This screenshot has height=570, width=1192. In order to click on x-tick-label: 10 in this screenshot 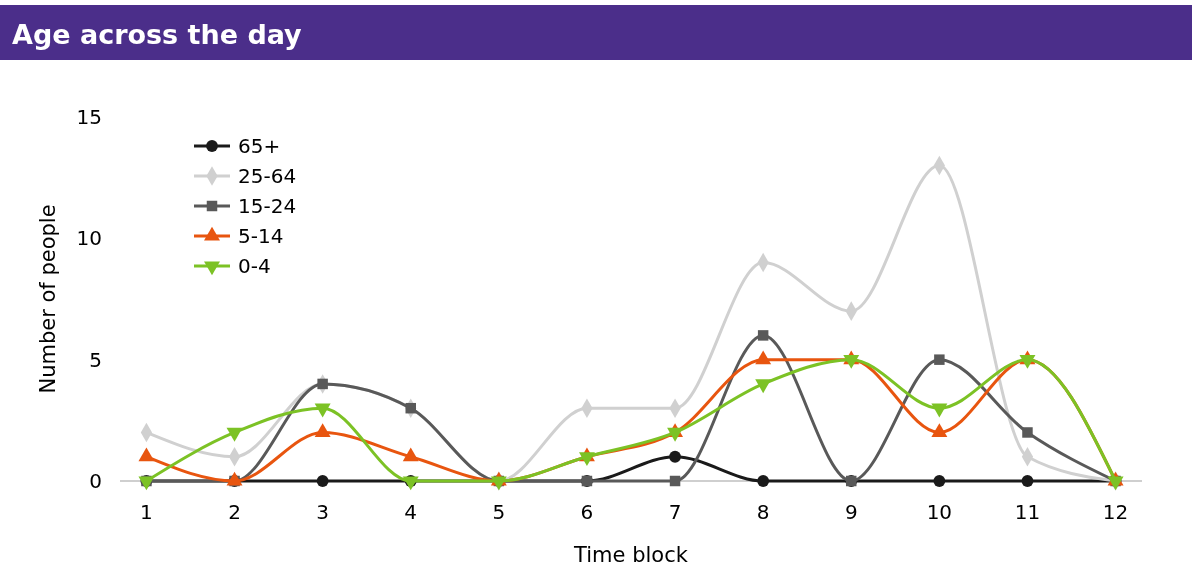, I will do `click(939, 512)`.